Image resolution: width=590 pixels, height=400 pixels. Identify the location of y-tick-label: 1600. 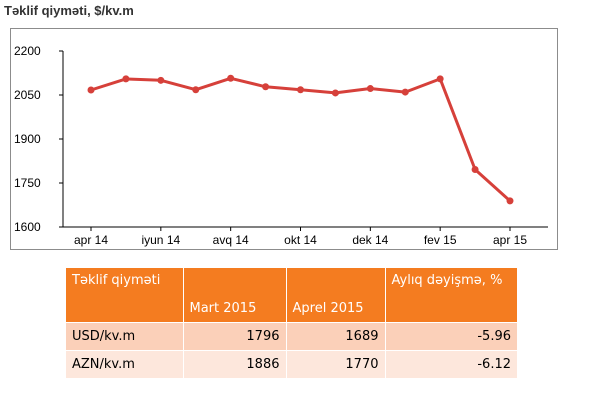
(27, 227).